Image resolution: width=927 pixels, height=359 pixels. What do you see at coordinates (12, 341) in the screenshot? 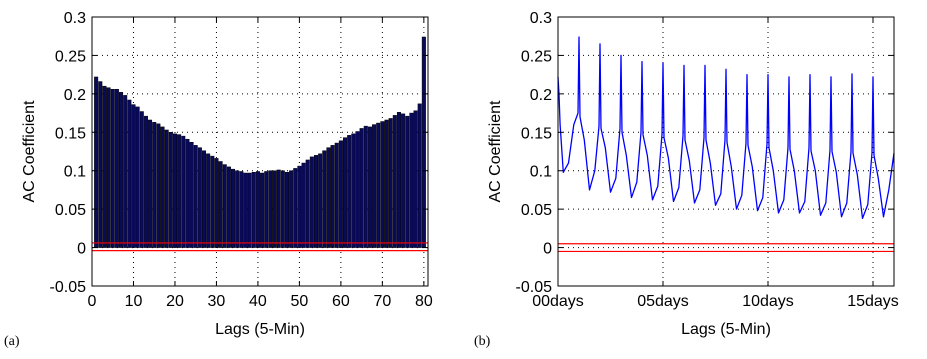
I see `panel-label-a: (a)` at bounding box center [12, 341].